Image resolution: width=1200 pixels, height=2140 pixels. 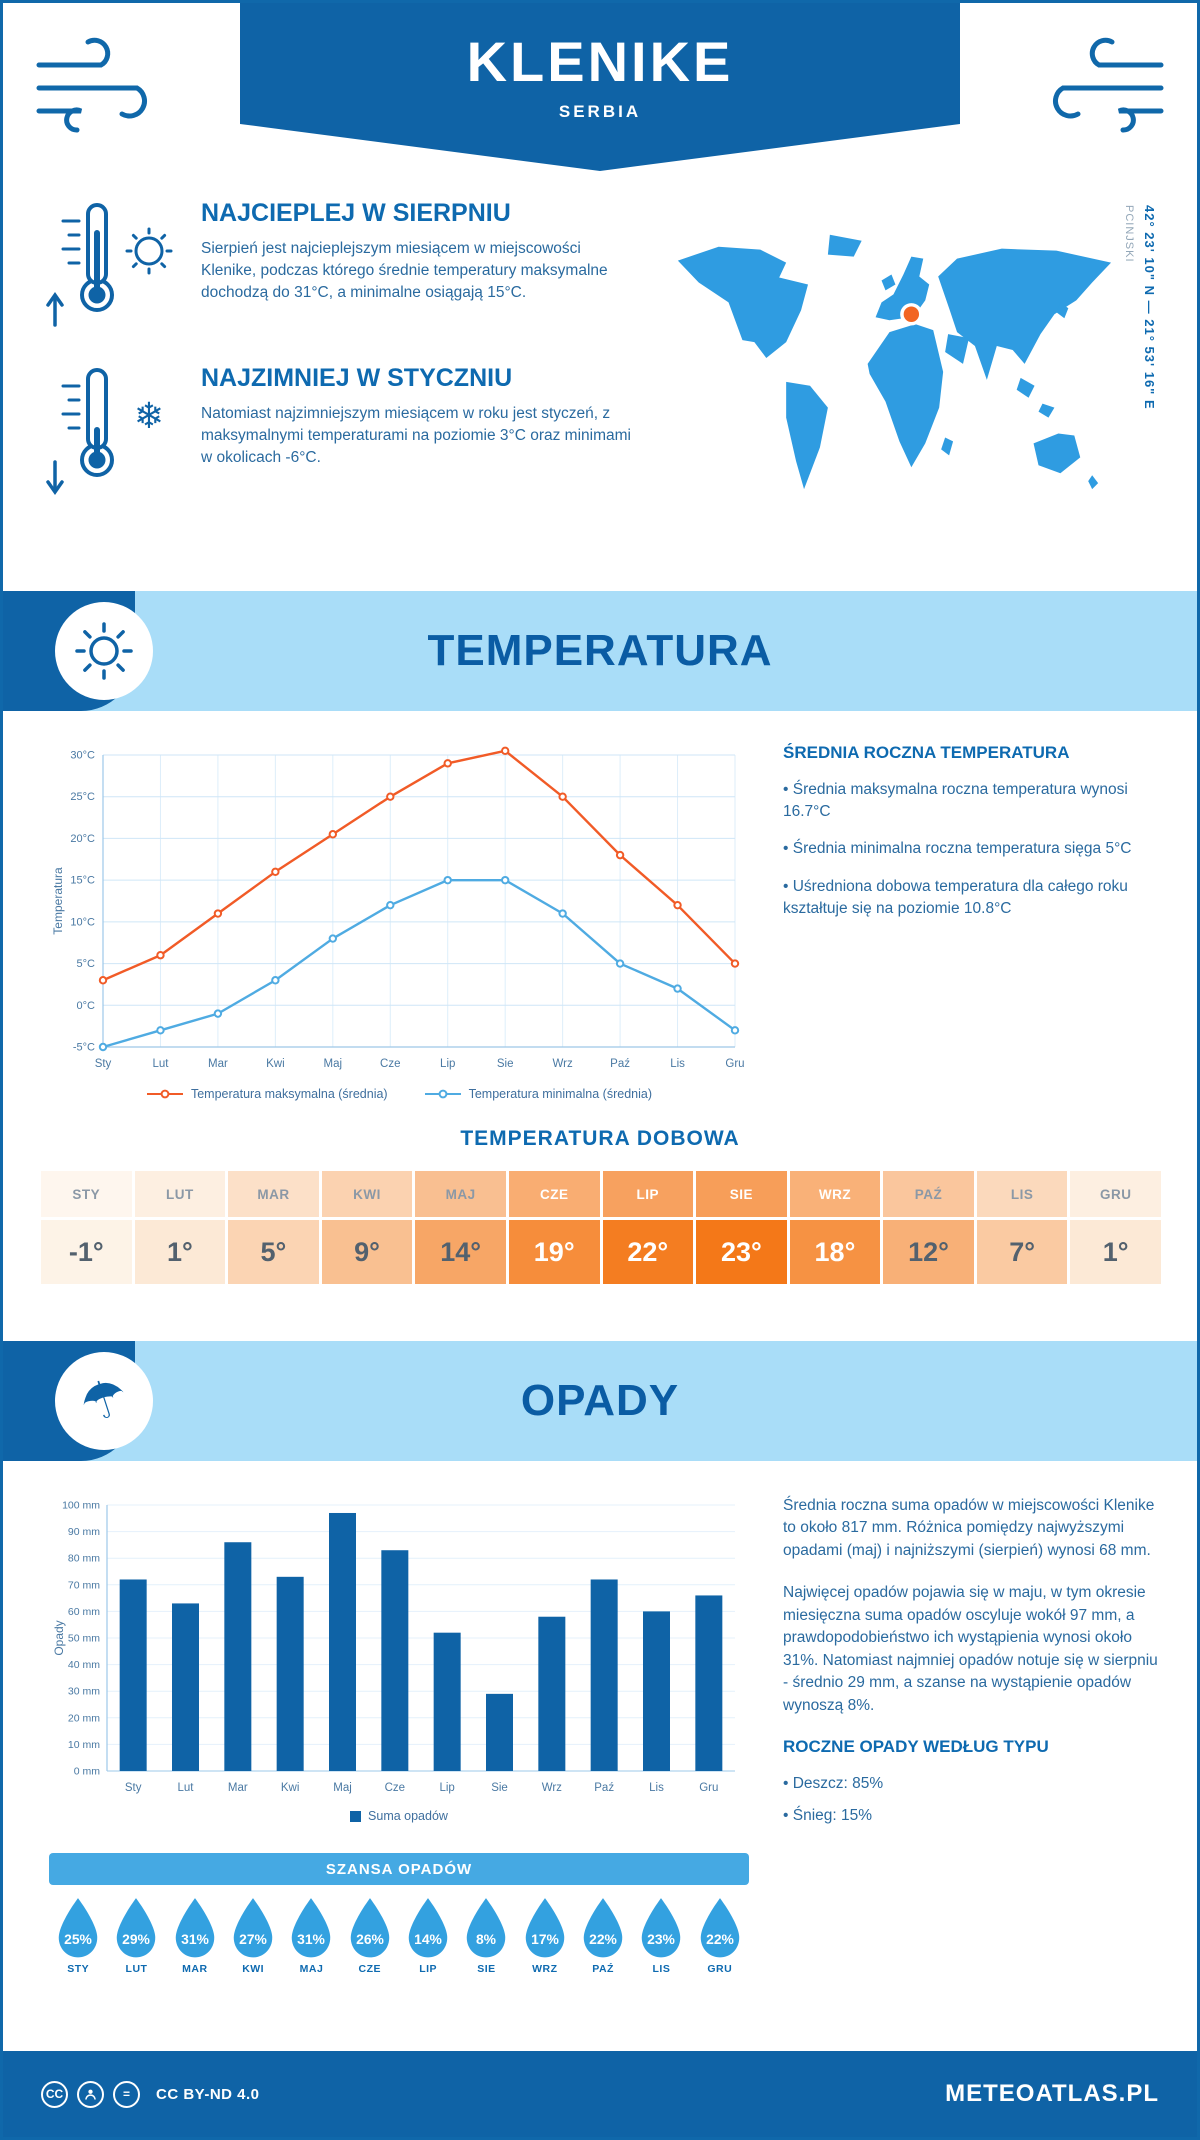 I want to click on world-map, so click(x=887, y=353).